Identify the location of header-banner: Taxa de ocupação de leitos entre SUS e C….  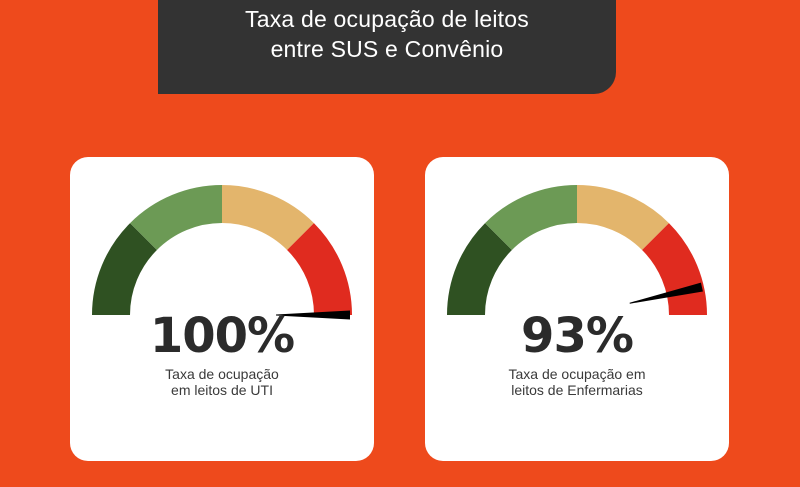
(387, 47).